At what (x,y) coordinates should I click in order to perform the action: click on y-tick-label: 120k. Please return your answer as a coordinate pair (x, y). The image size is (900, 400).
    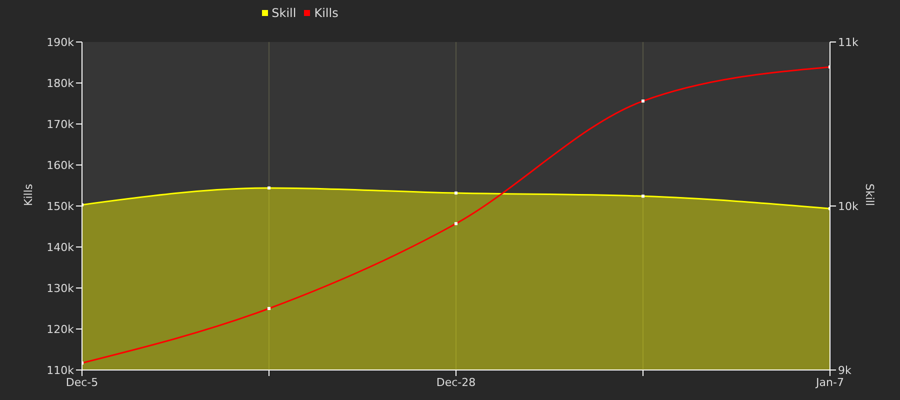
    Looking at the image, I should click on (60, 329).